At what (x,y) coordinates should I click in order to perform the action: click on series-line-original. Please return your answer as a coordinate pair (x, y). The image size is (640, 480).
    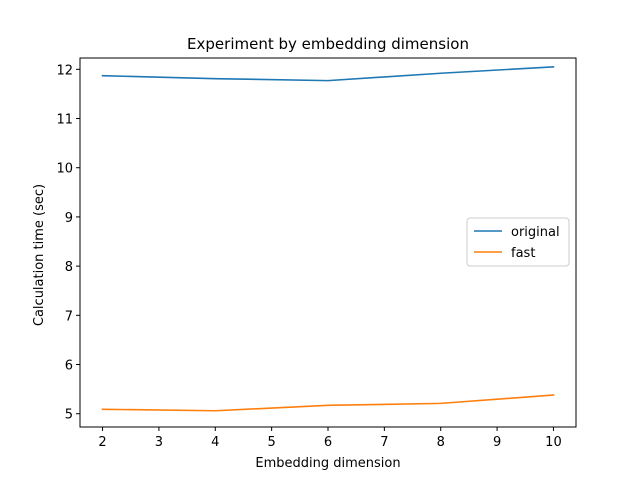
    Looking at the image, I should click on (328, 74).